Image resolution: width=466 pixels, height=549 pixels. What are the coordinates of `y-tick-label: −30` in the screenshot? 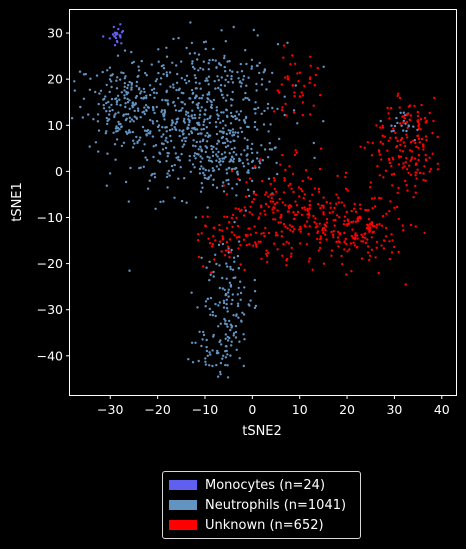 It's located at (50, 309).